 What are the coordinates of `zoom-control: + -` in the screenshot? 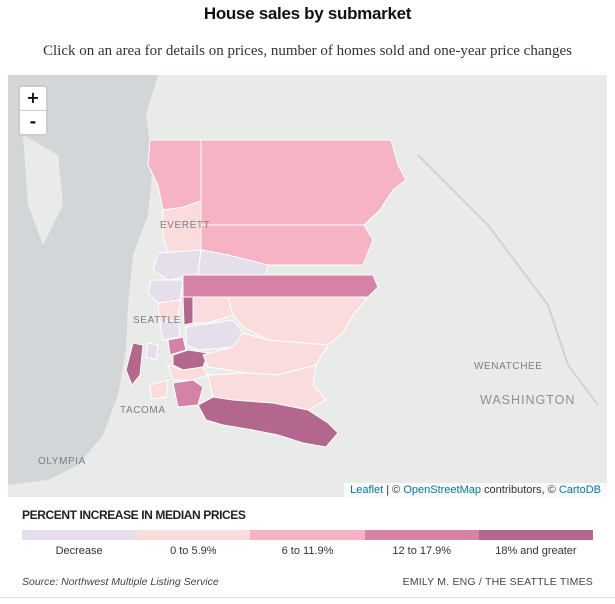 It's located at (33, 110).